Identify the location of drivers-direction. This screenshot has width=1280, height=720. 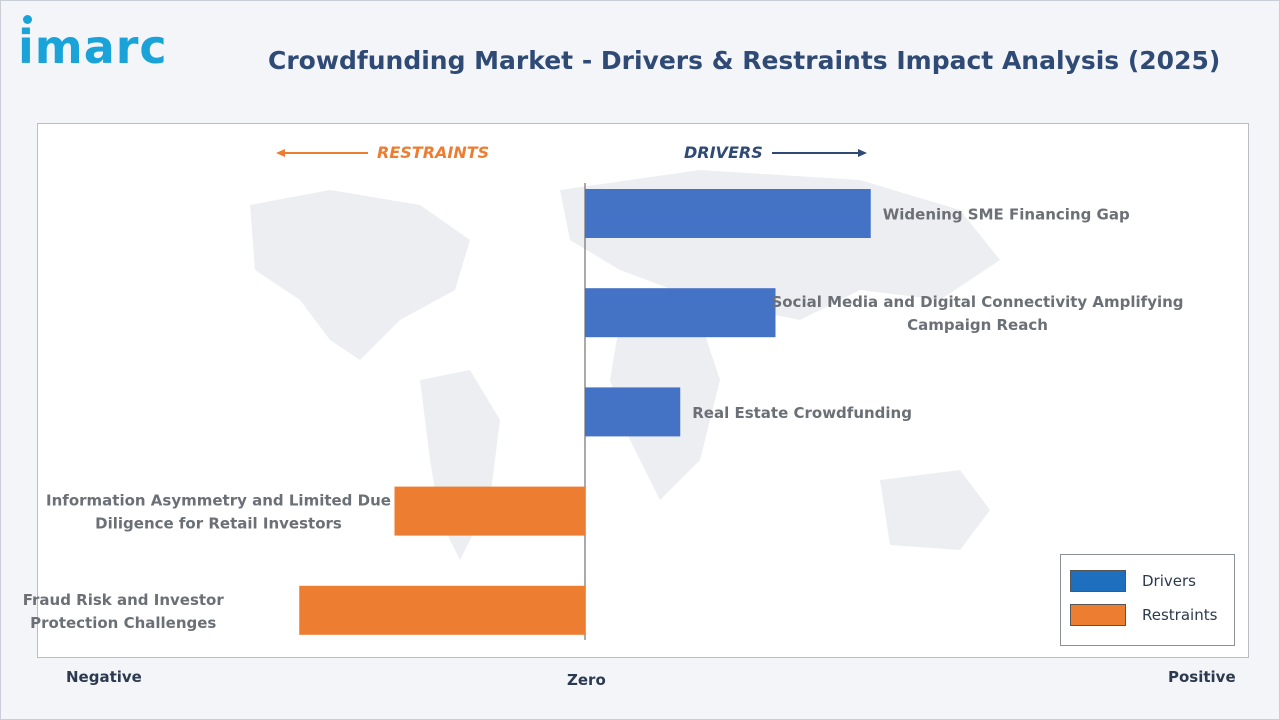
(819, 153).